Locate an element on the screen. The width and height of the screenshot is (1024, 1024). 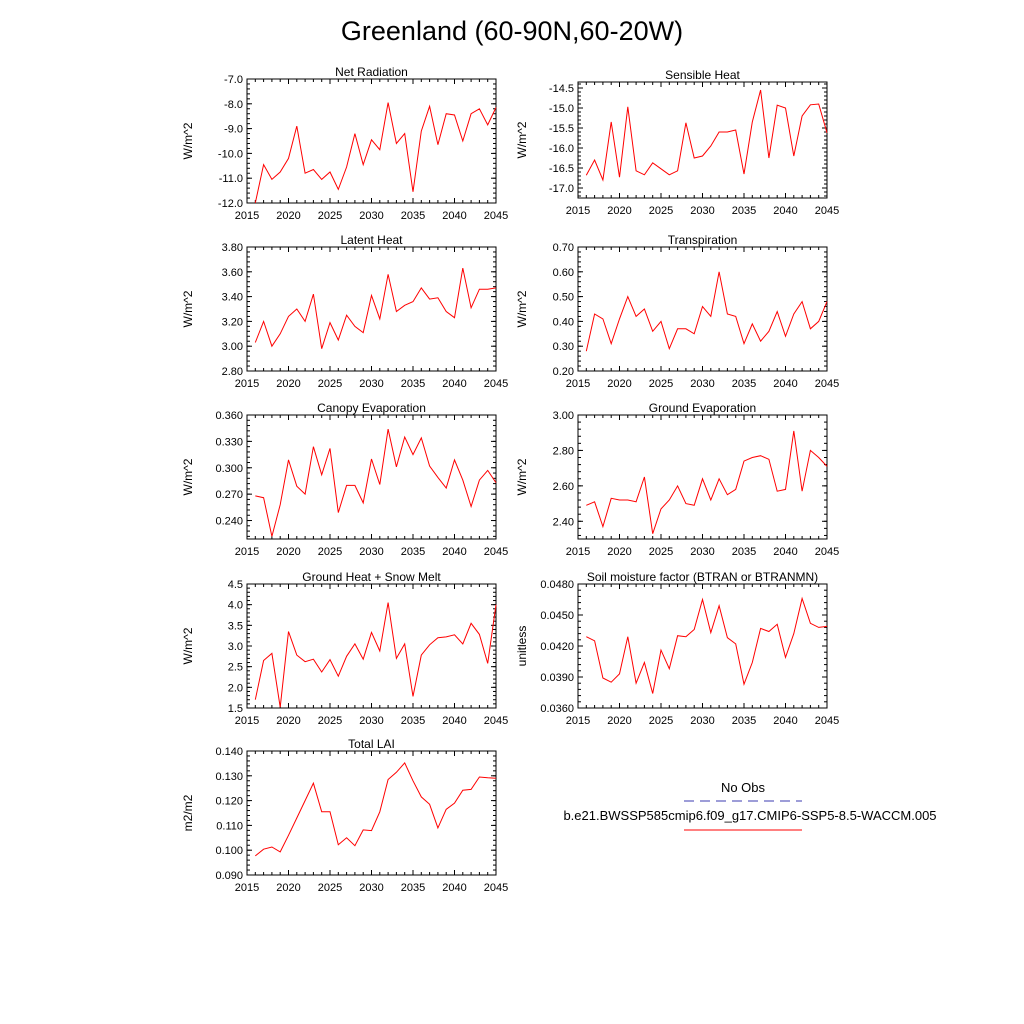
legend-obs-label: No Obs is located at coordinates (743, 787).